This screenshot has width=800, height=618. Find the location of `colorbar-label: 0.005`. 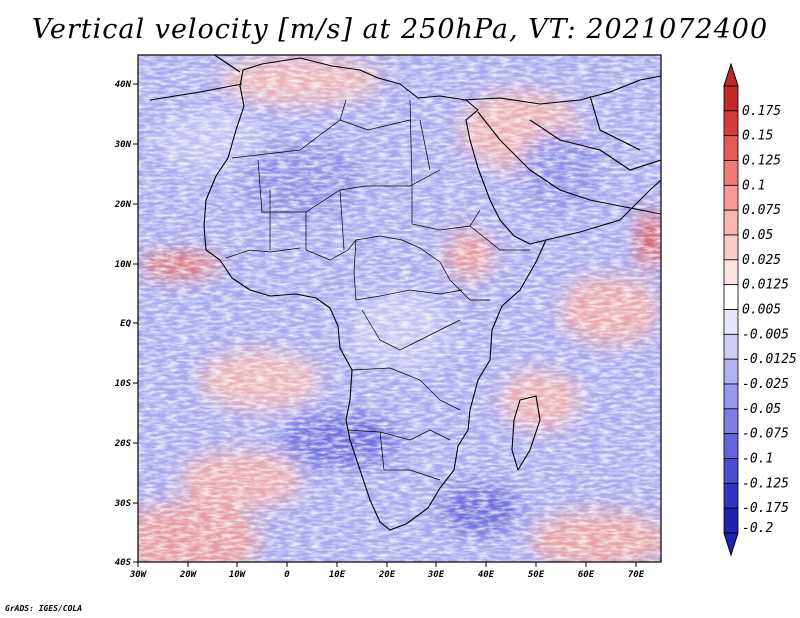

colorbar-label: 0.005 is located at coordinates (761, 310).